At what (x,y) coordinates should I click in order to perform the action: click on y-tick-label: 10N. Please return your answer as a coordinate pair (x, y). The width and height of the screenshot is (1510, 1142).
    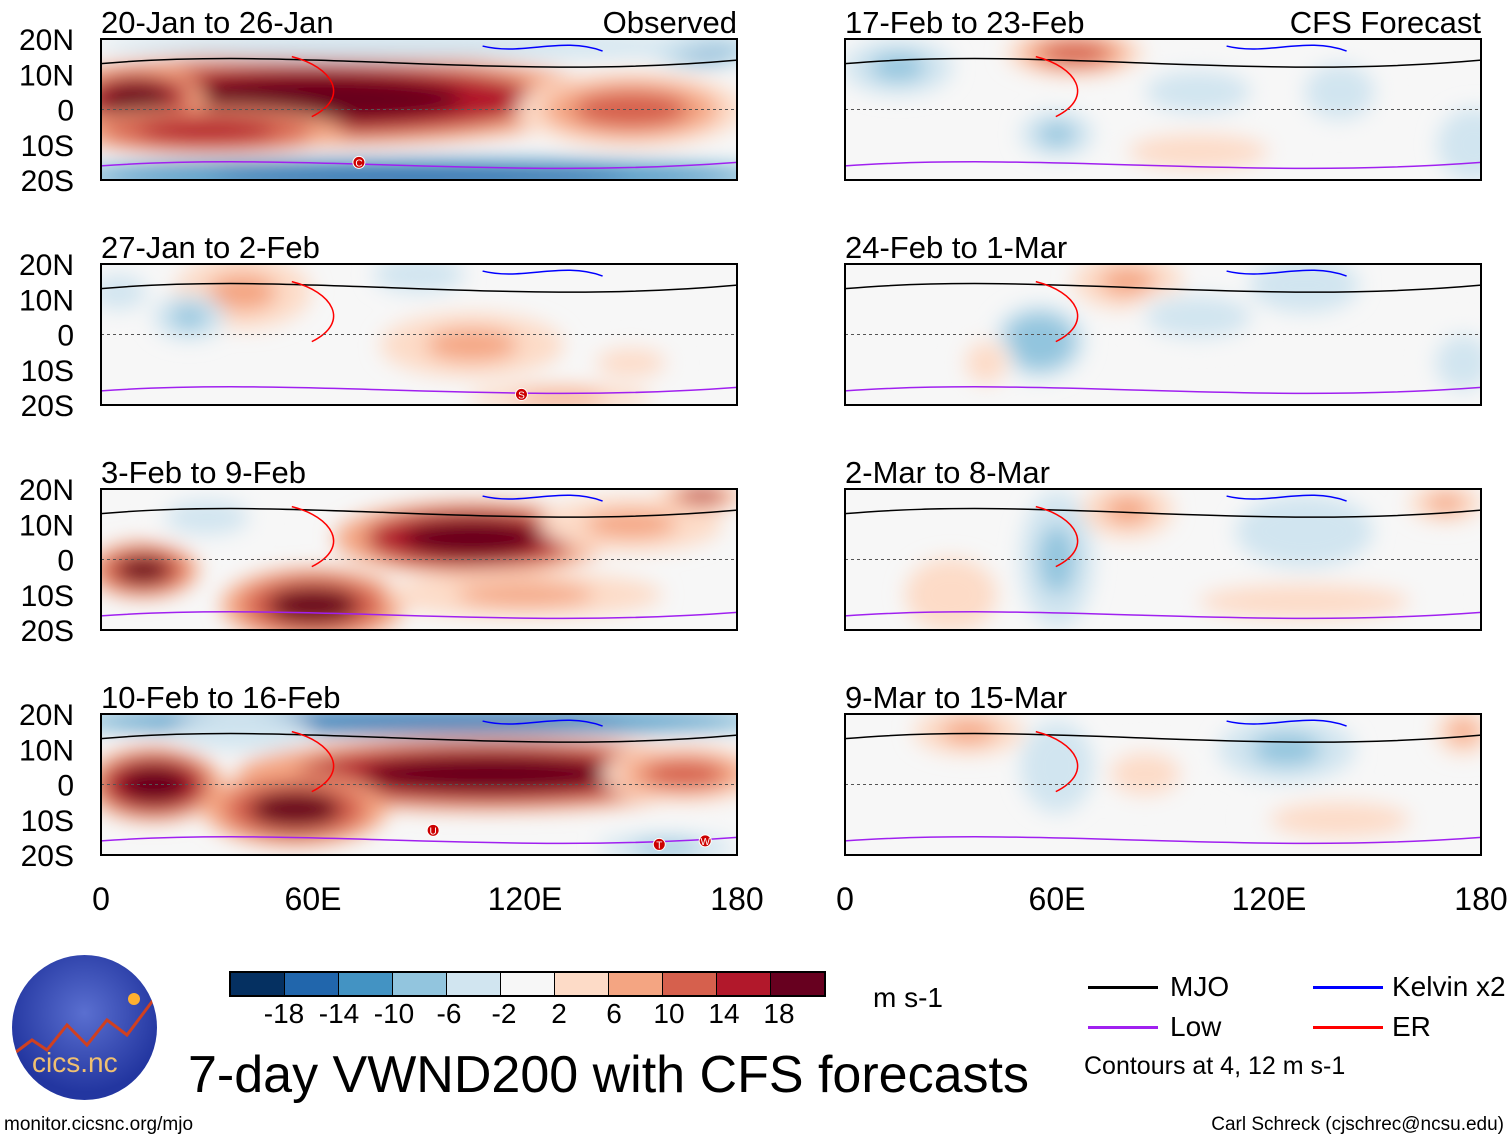
    Looking at the image, I should click on (46, 525).